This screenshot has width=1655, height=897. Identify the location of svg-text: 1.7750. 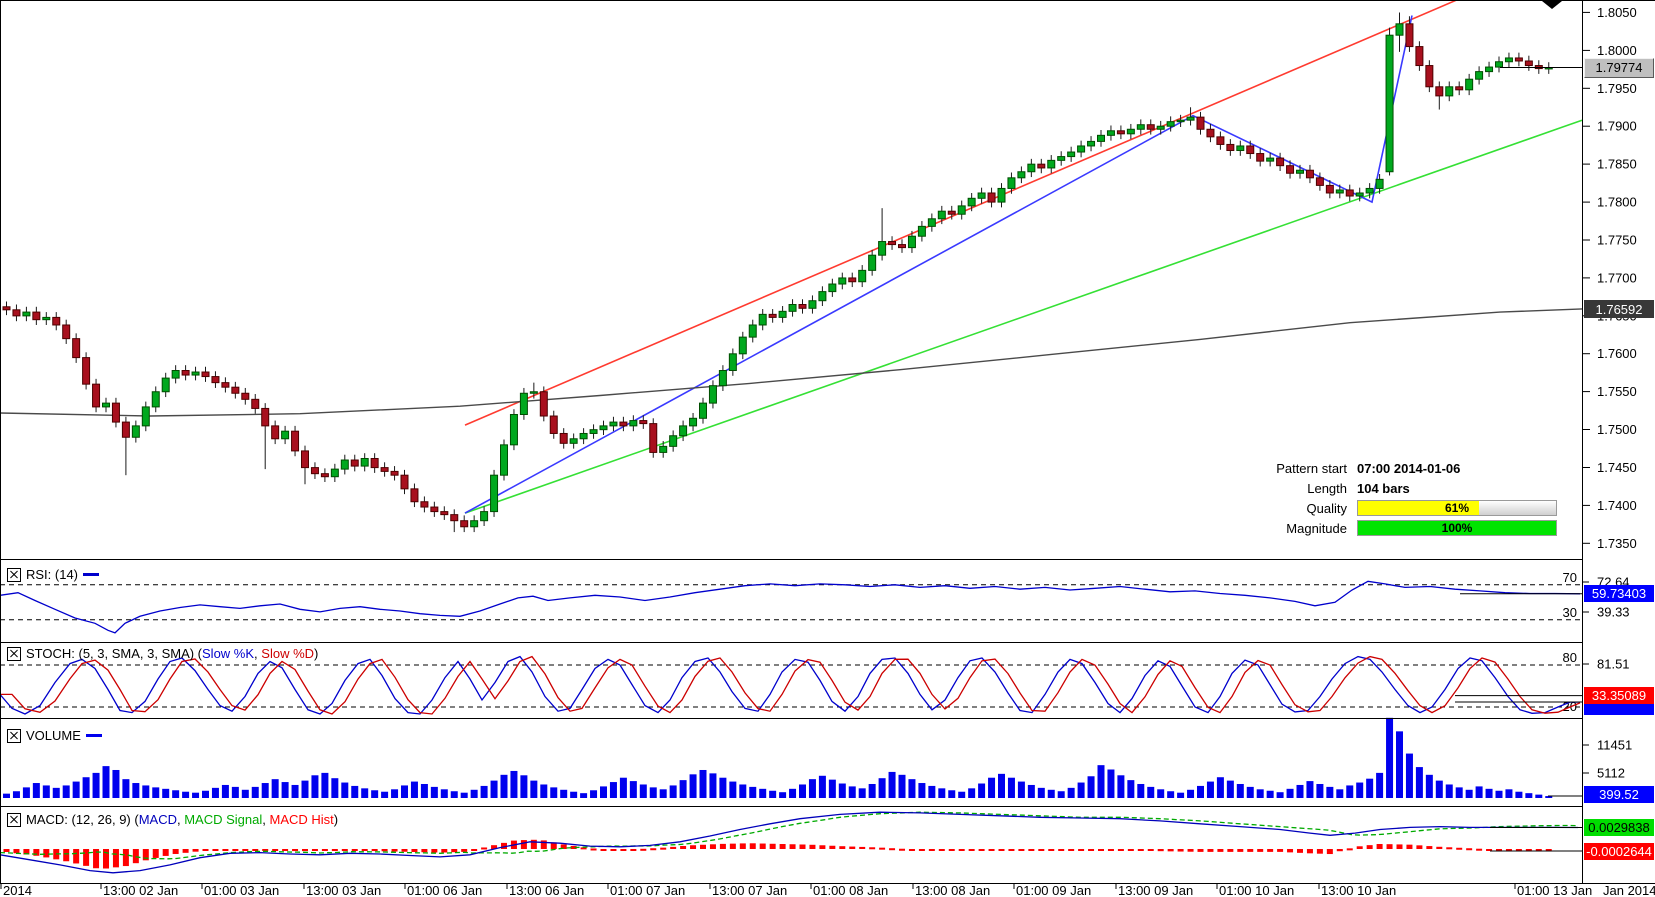
(1617, 240).